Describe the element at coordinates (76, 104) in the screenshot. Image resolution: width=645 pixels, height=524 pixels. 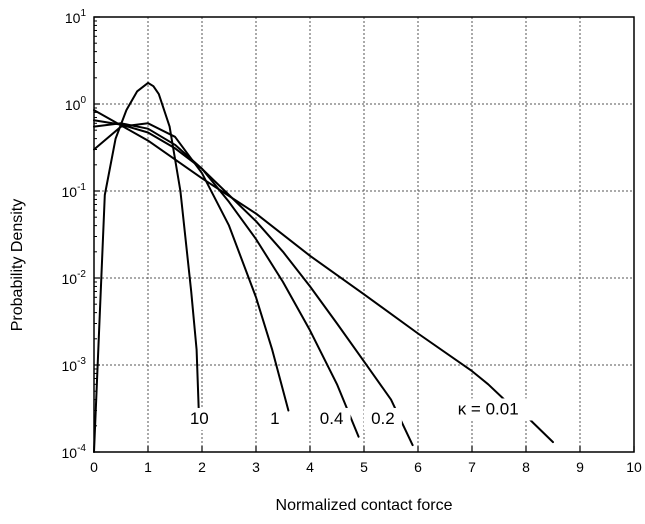
I see `y-tick-label: 10⁰` at that location.